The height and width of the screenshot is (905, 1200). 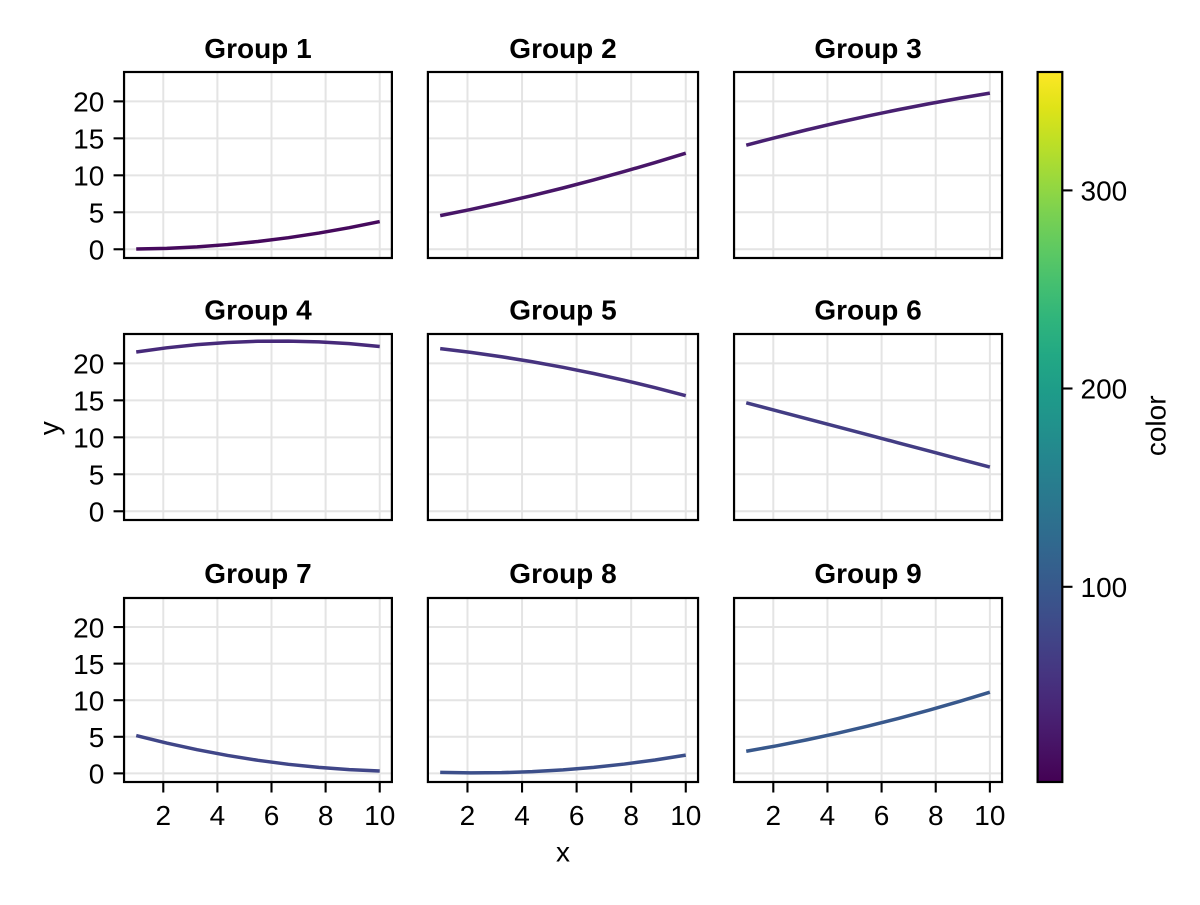 What do you see at coordinates (1104, 587) in the screenshot?
I see `svg-text: 100` at bounding box center [1104, 587].